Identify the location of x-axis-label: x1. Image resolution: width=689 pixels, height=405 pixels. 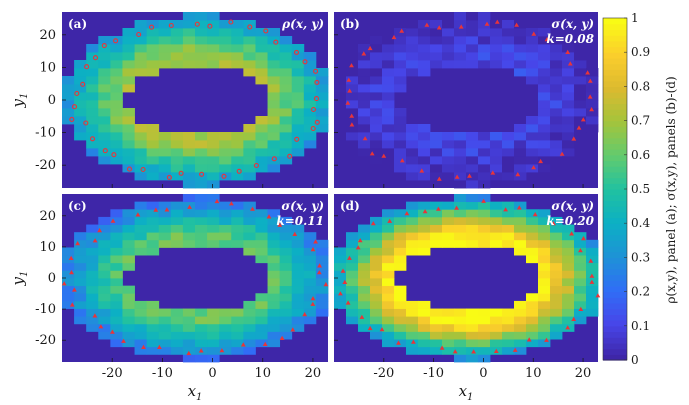
(466, 392).